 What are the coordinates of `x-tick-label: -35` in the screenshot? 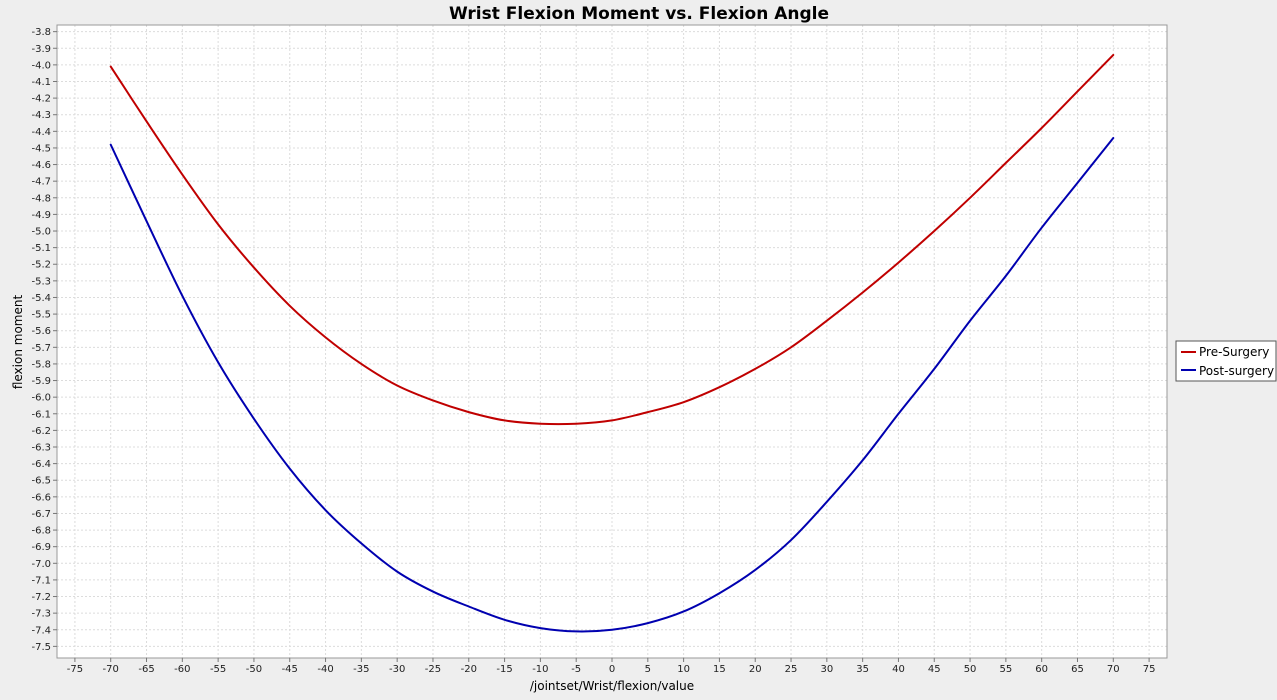 It's located at (361, 669).